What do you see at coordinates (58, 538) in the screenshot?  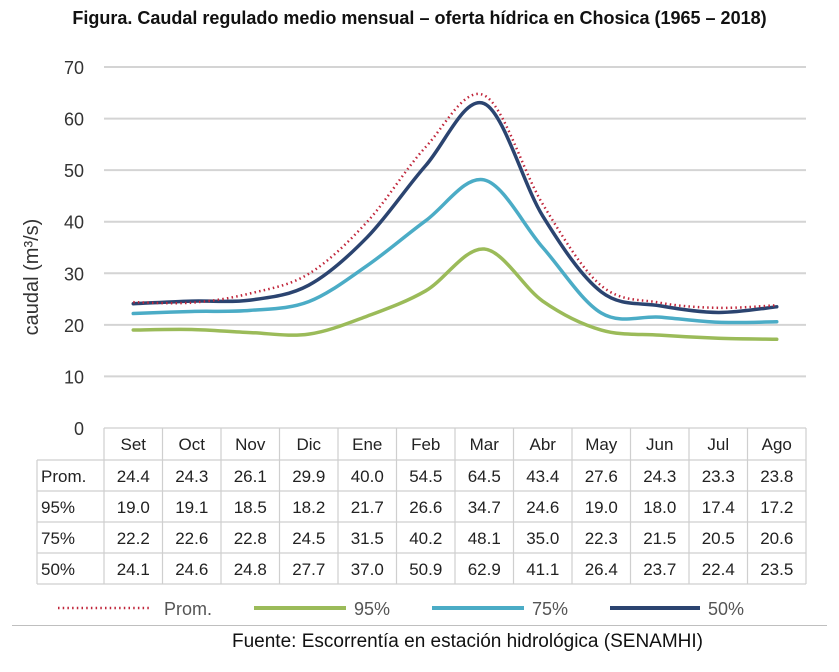 I see `table-row-label: 75%` at bounding box center [58, 538].